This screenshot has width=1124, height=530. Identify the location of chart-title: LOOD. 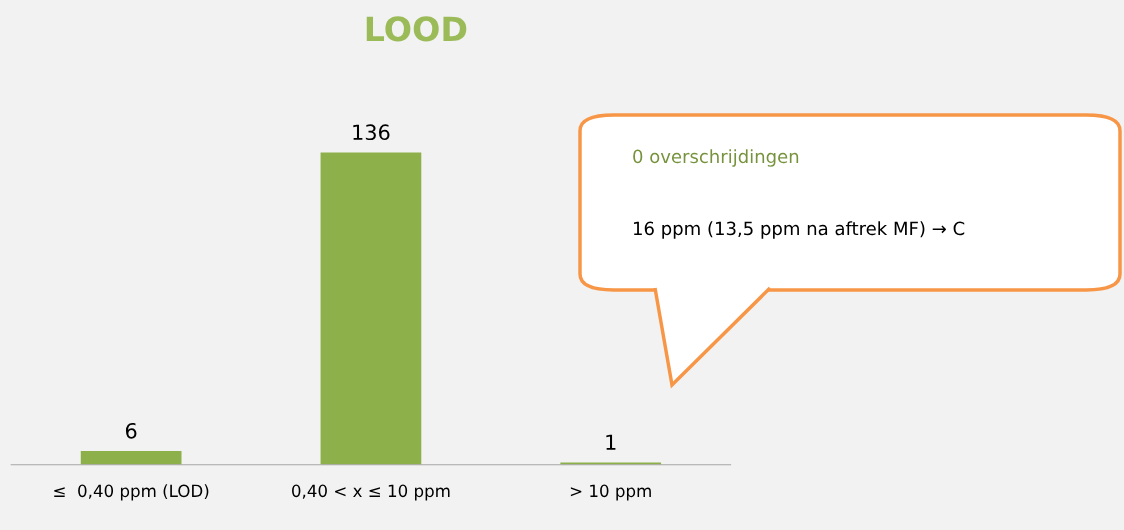
(416, 29).